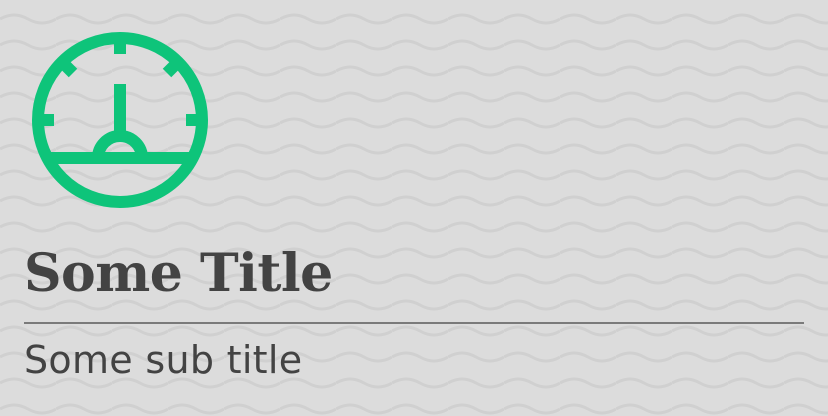 This screenshot has height=416, width=828. I want to click on page-subtitle: Some sub title, so click(163, 360).